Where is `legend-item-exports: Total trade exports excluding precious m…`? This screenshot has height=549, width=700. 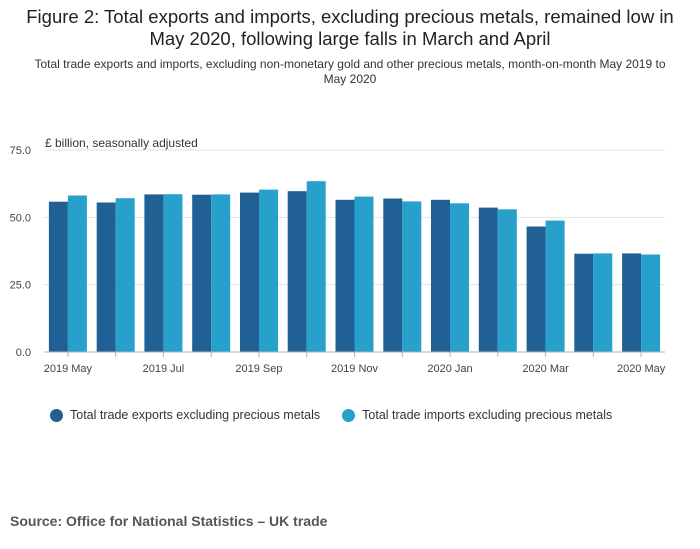
legend-item-exports: Total trade exports excluding precious m… is located at coordinates (185, 415).